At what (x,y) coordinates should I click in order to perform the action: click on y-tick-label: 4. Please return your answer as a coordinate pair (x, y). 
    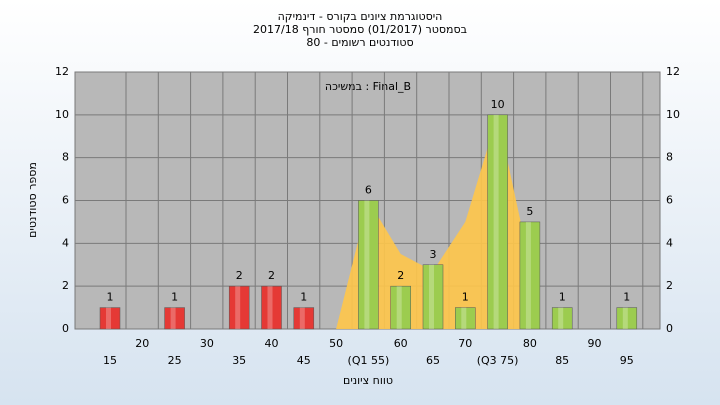
    Looking at the image, I should click on (65, 242).